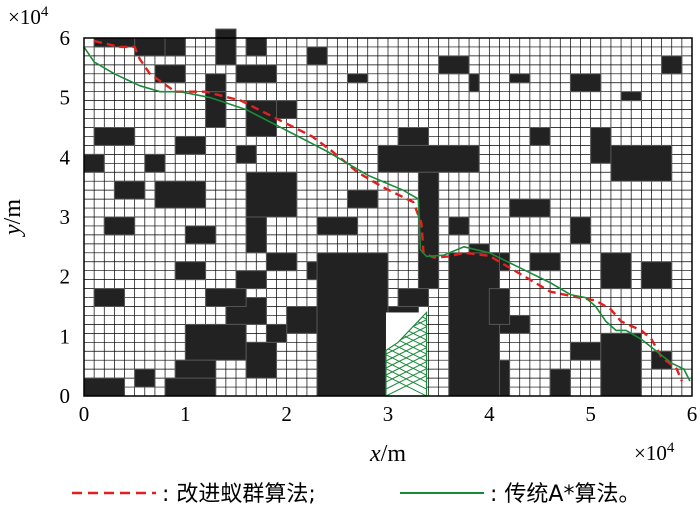 This screenshot has height=510, width=700. Describe the element at coordinates (565, 494) in the screenshot. I see `legend-label-astar: : 传统A*算法。` at that location.